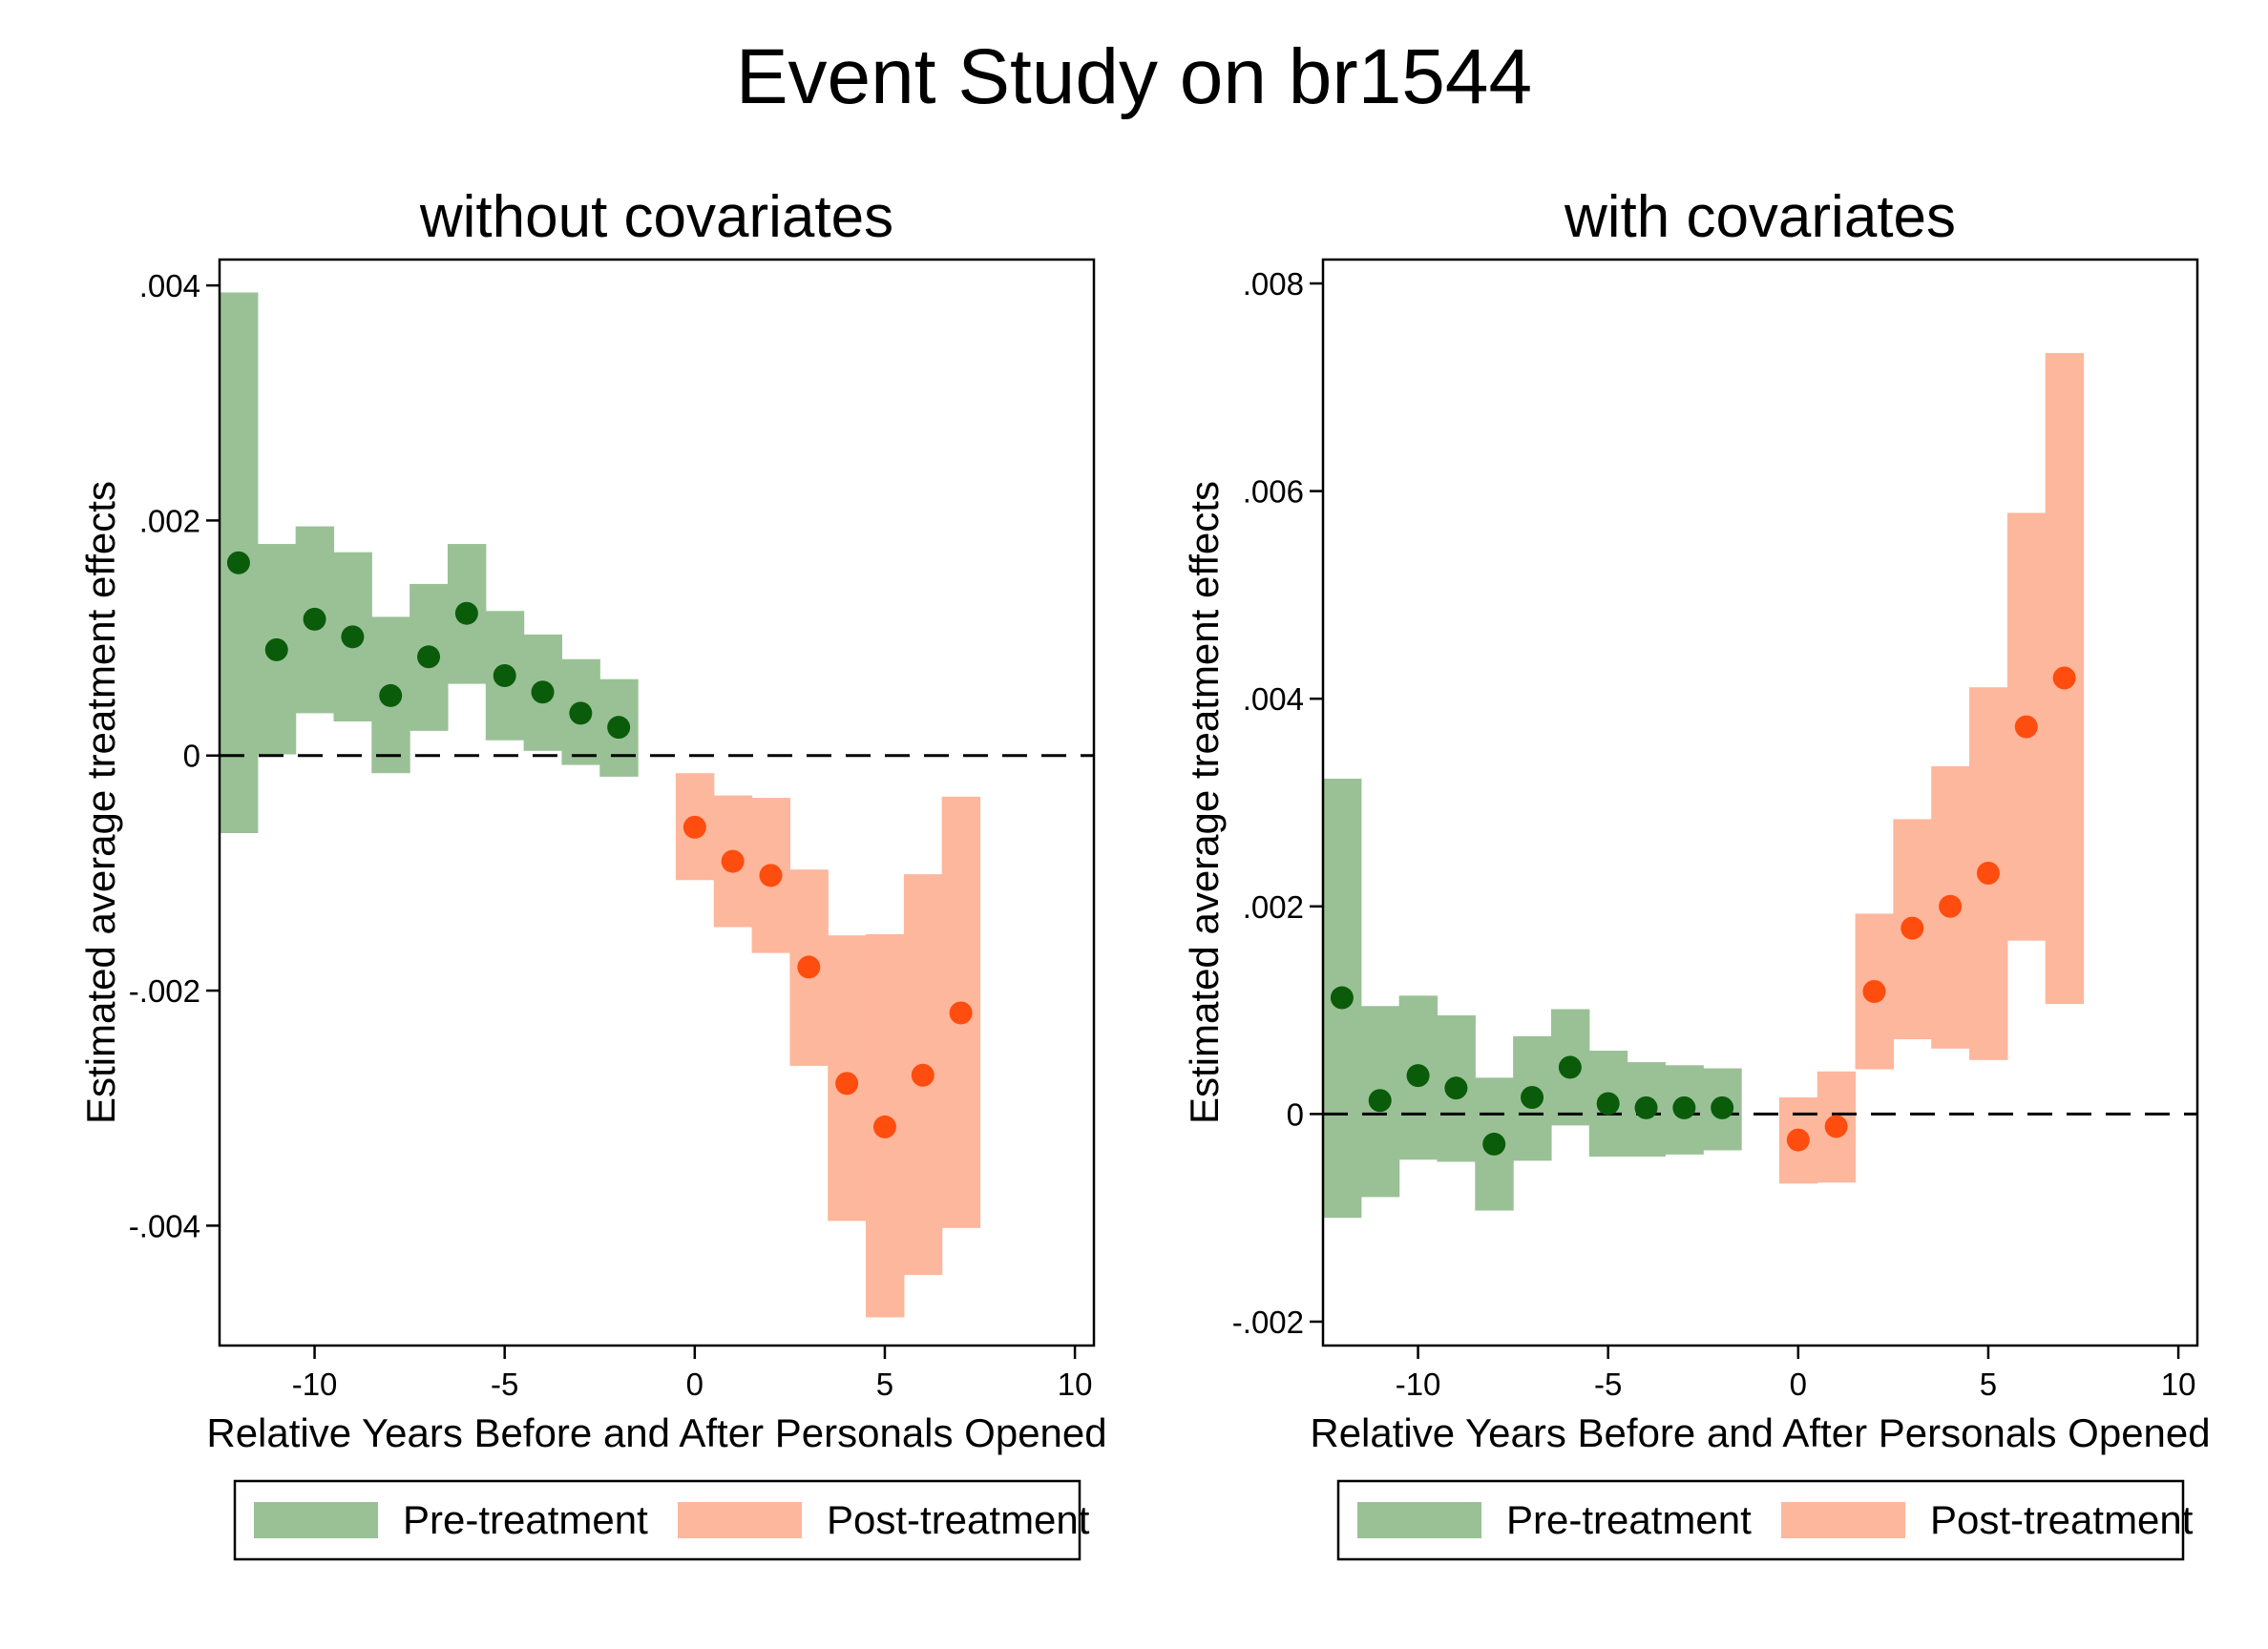 The image size is (2268, 1649). I want to click on y-tick-label: .008, so click(1273, 284).